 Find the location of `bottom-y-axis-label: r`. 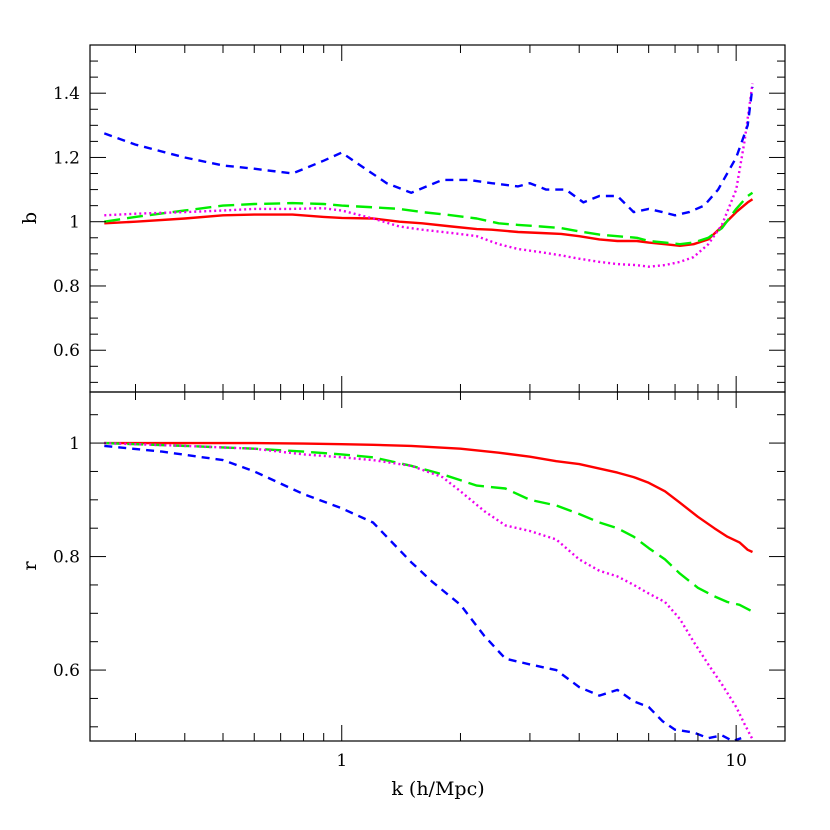

bottom-y-axis-label: r is located at coordinates (30, 566).